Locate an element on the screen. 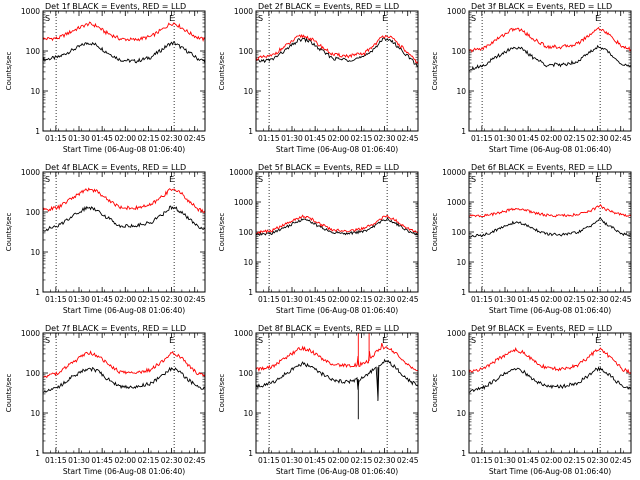 Image resolution: width=640 pixels, height=480 pixels. chart-title: Det 4f BLACK = Events, RED = LLD is located at coordinates (115, 167).